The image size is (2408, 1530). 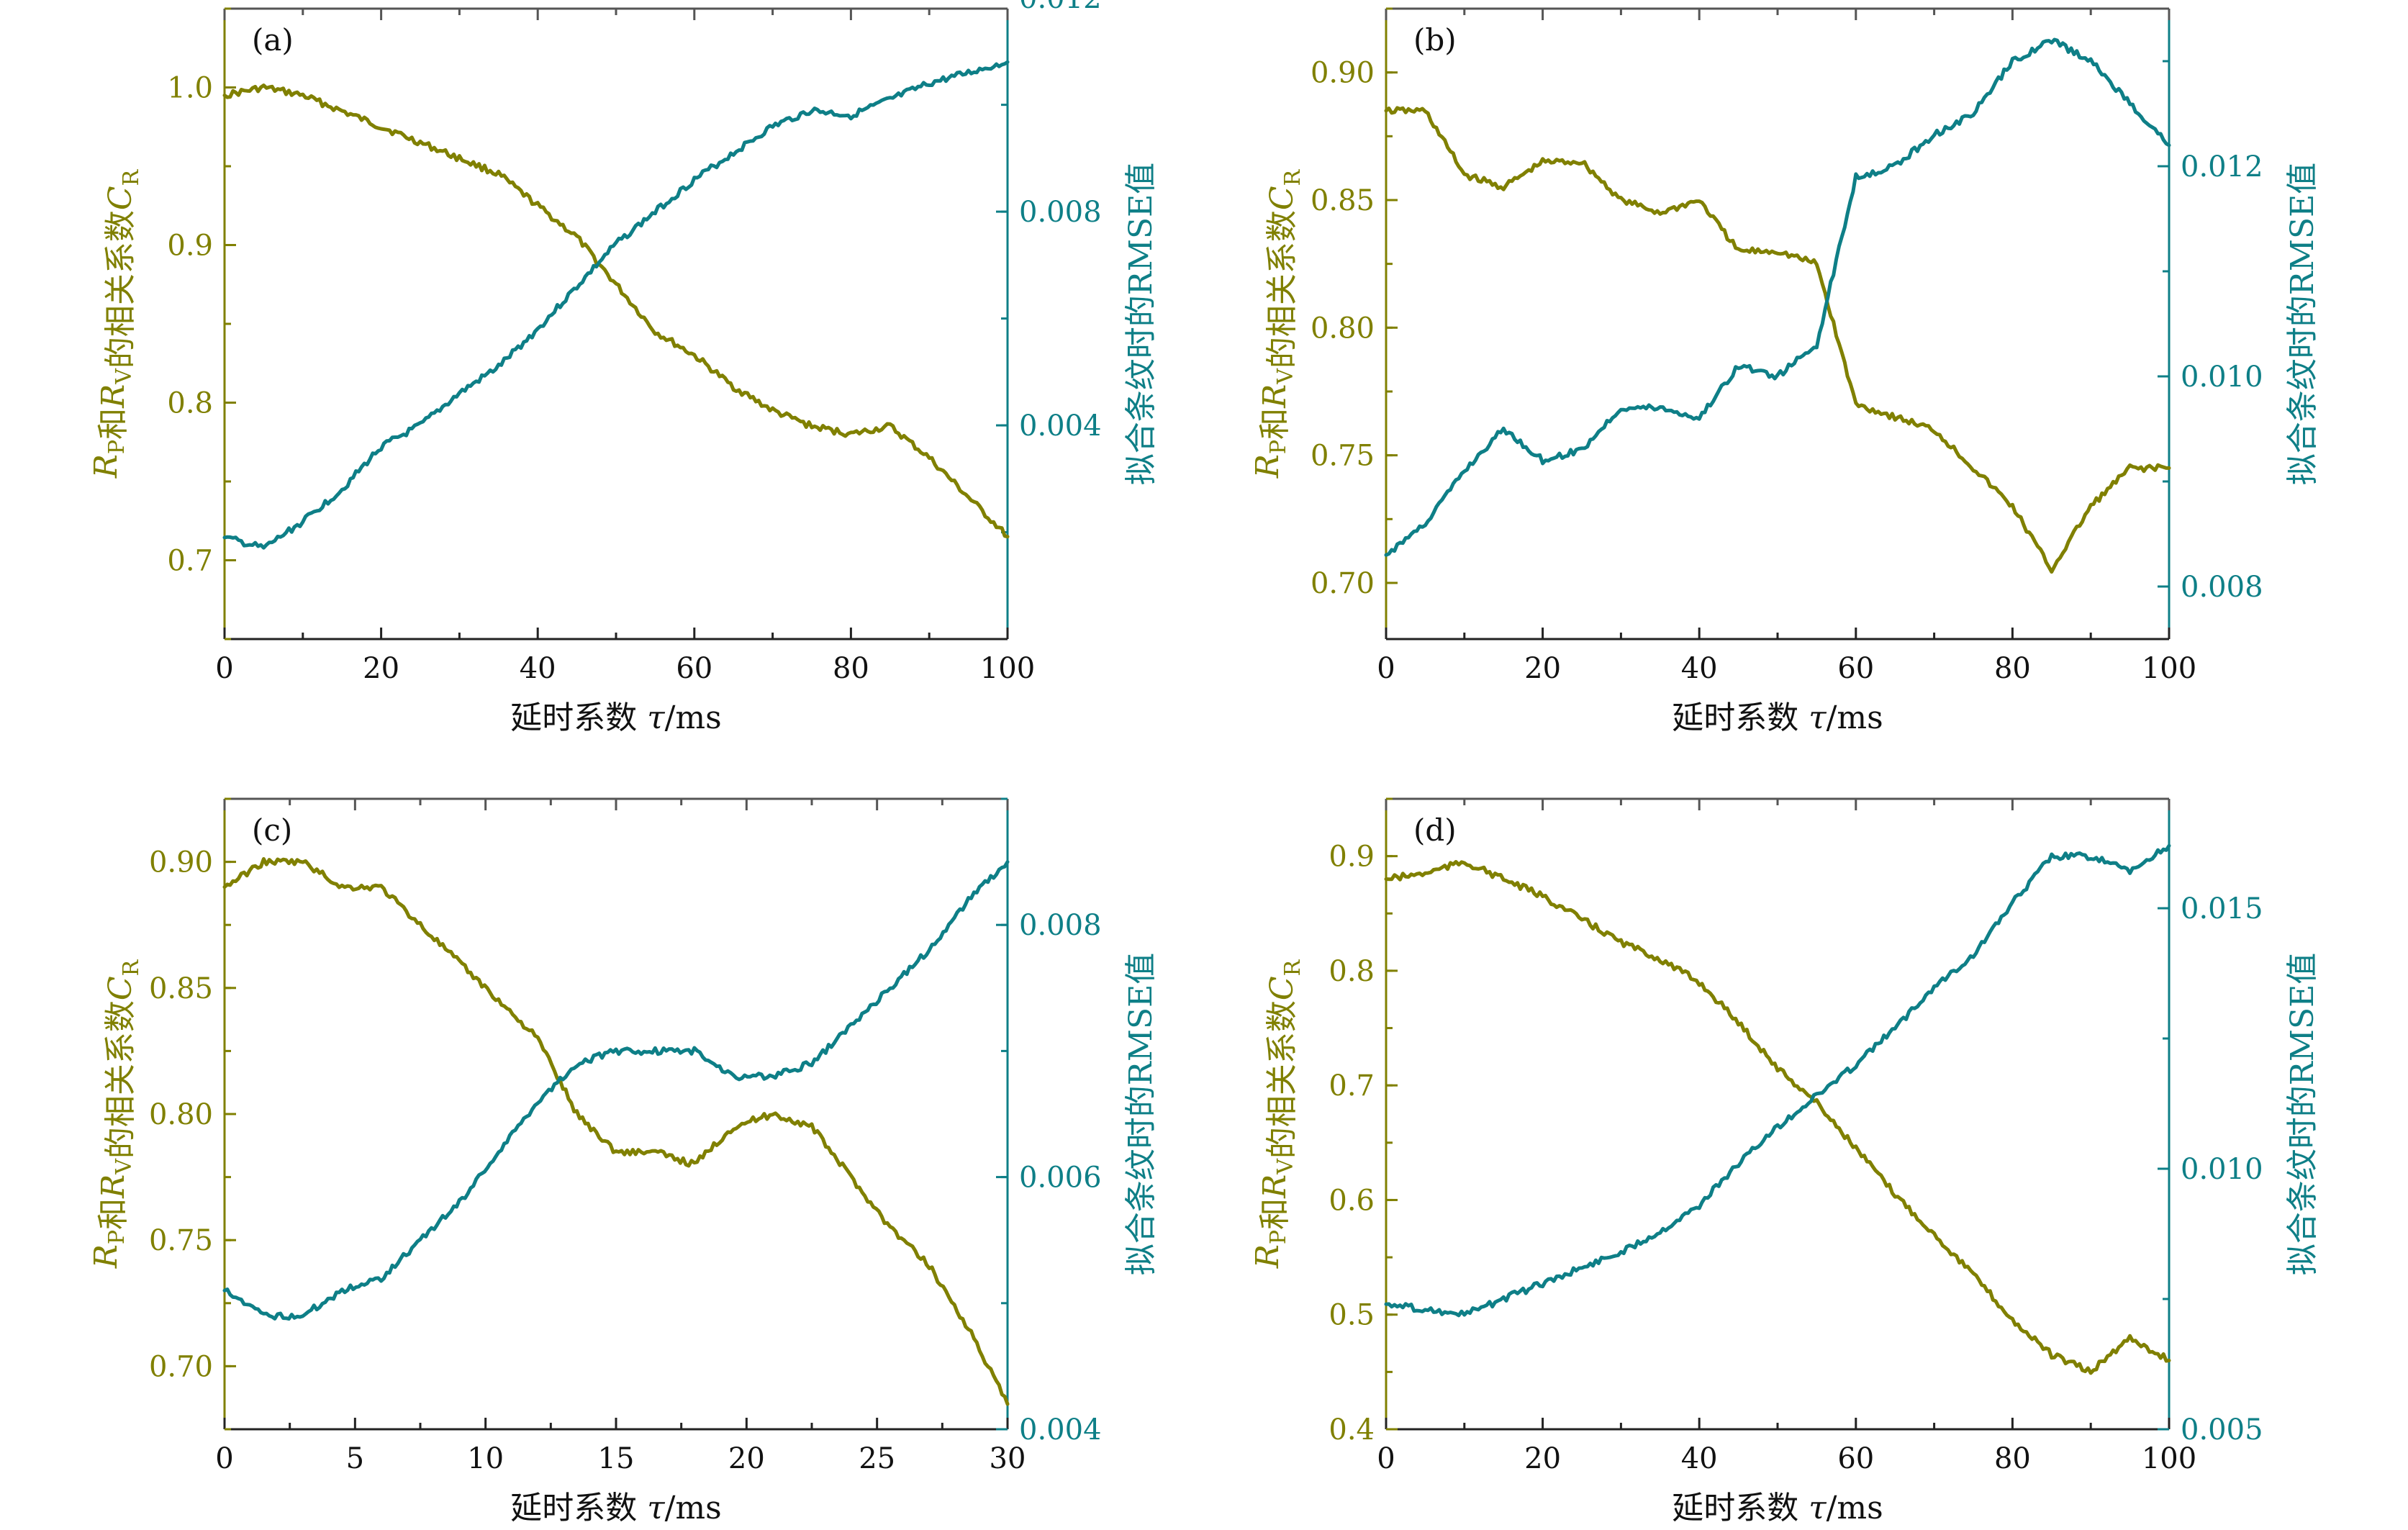 What do you see at coordinates (1352, 1315) in the screenshot?
I see `left-y-tick-label: 0.5` at bounding box center [1352, 1315].